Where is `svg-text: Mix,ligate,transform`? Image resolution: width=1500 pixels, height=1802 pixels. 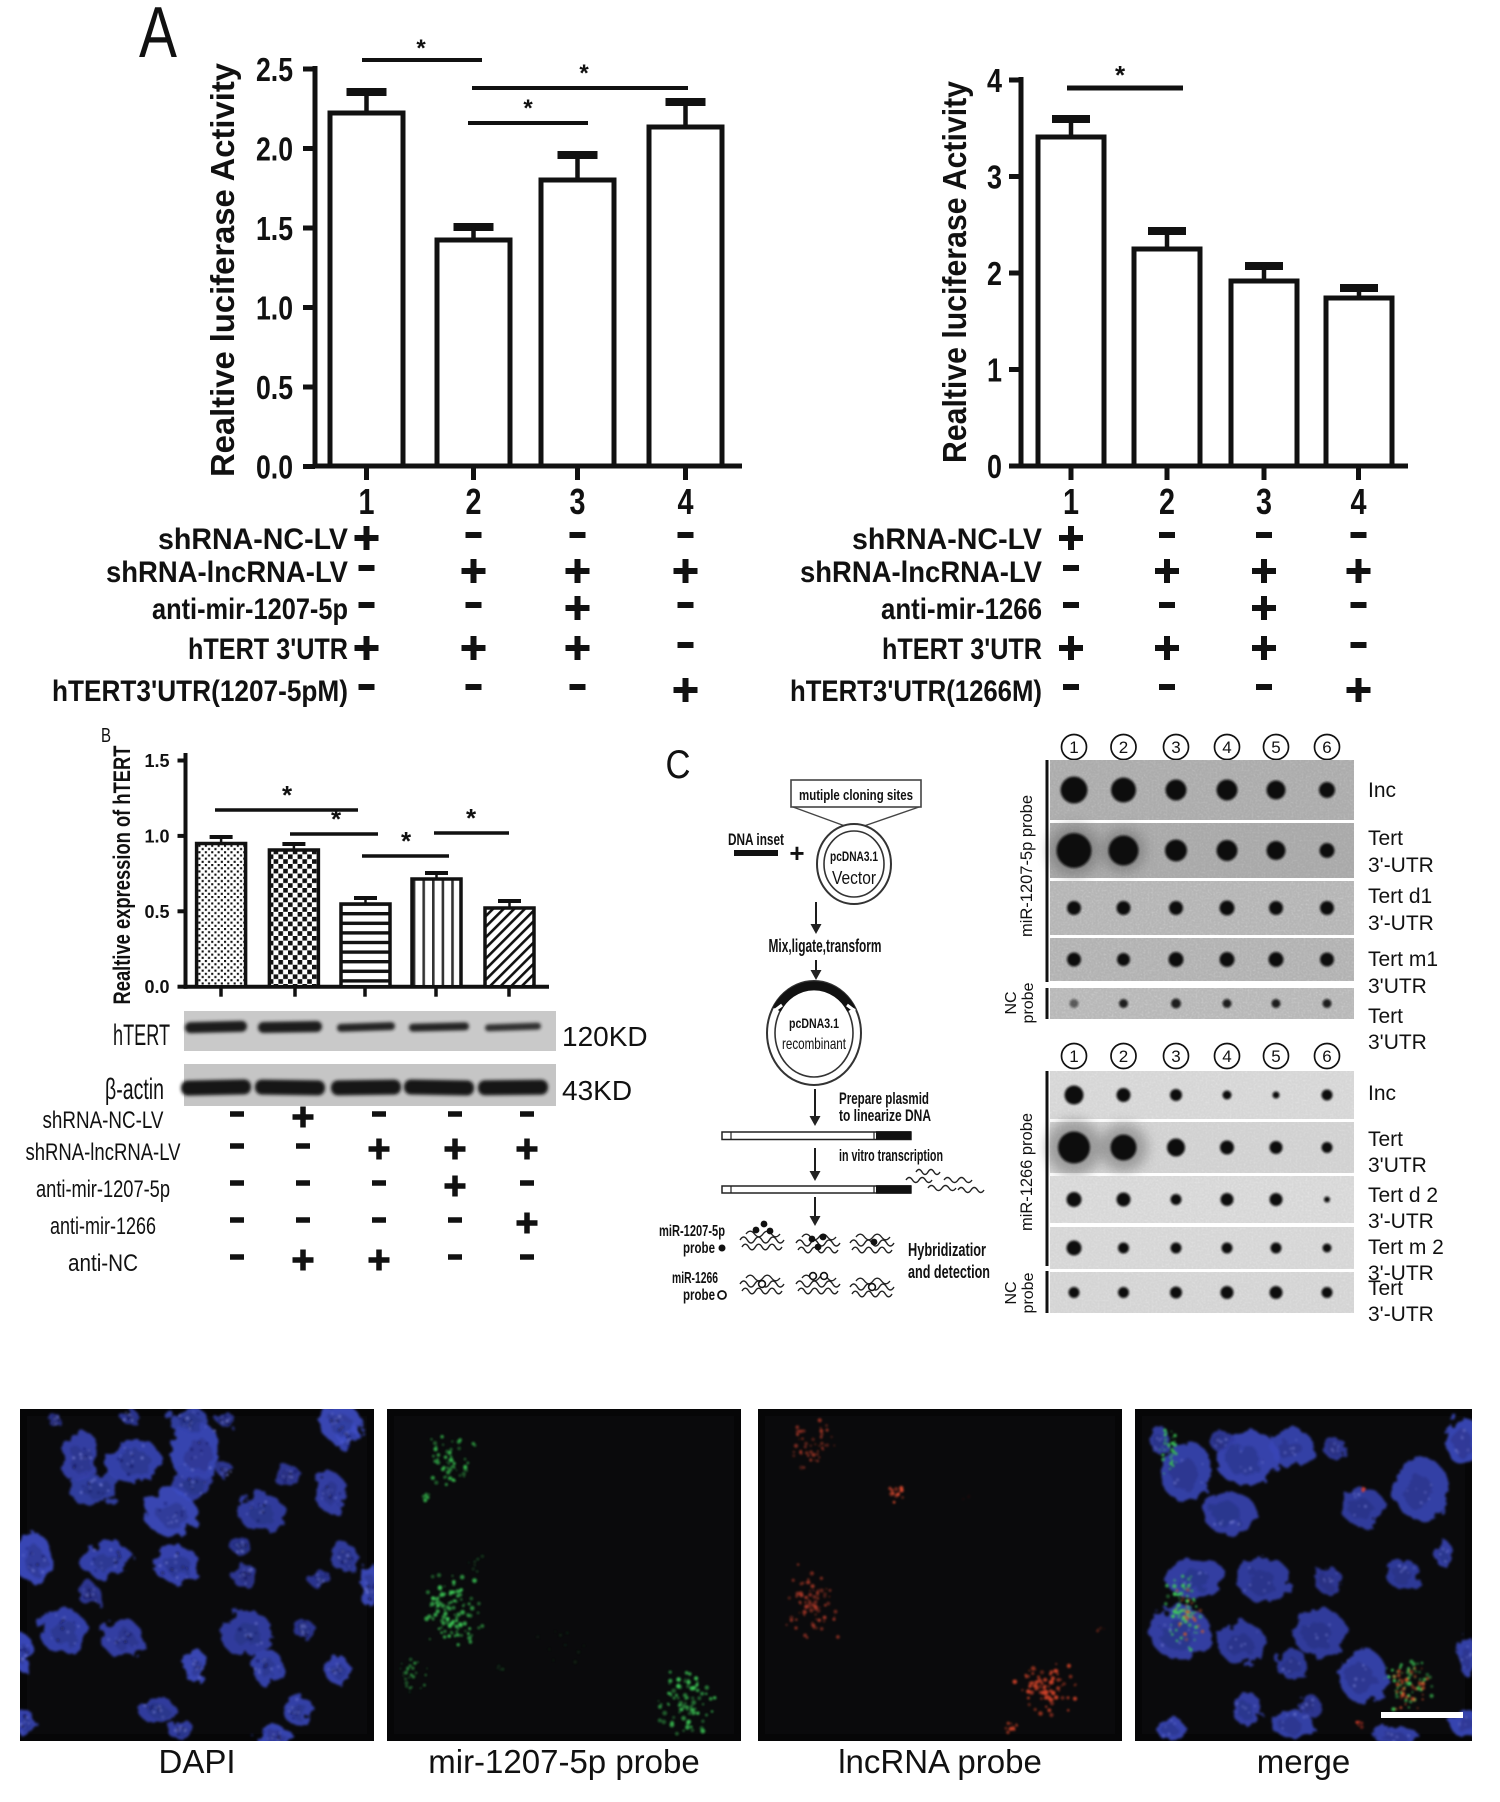
svg-text: Mix,ligate,transform is located at coordinates (825, 946).